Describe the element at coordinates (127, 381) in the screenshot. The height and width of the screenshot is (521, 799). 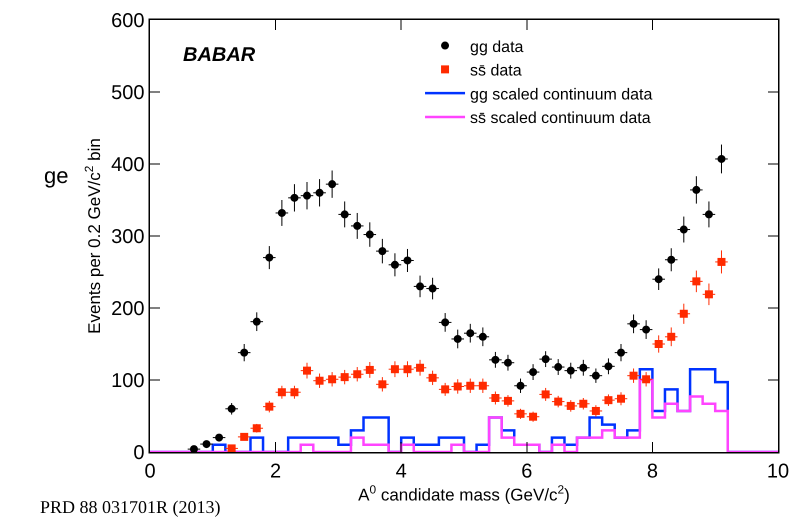
I see `y-tick-label: 100` at that location.